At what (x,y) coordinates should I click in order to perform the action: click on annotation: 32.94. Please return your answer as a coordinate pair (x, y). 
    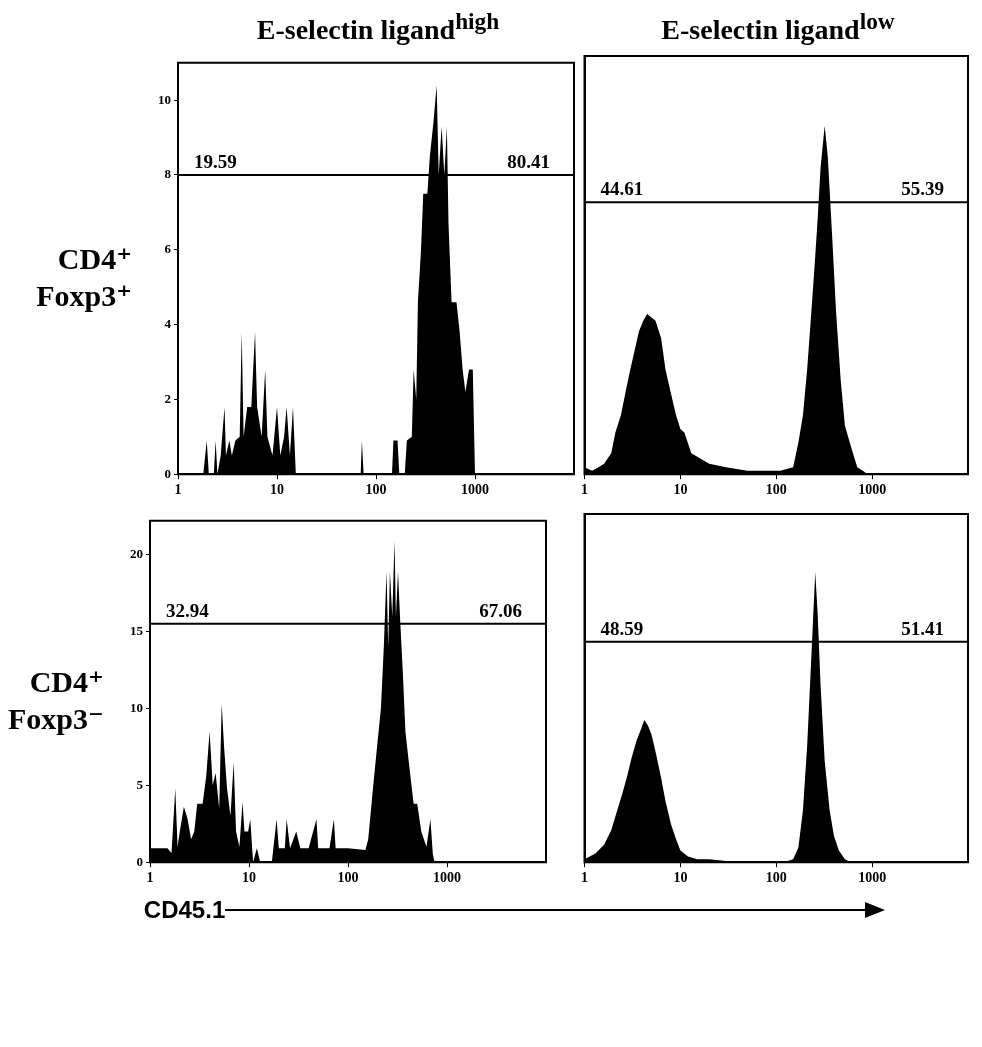
    Looking at the image, I should click on (187, 610).